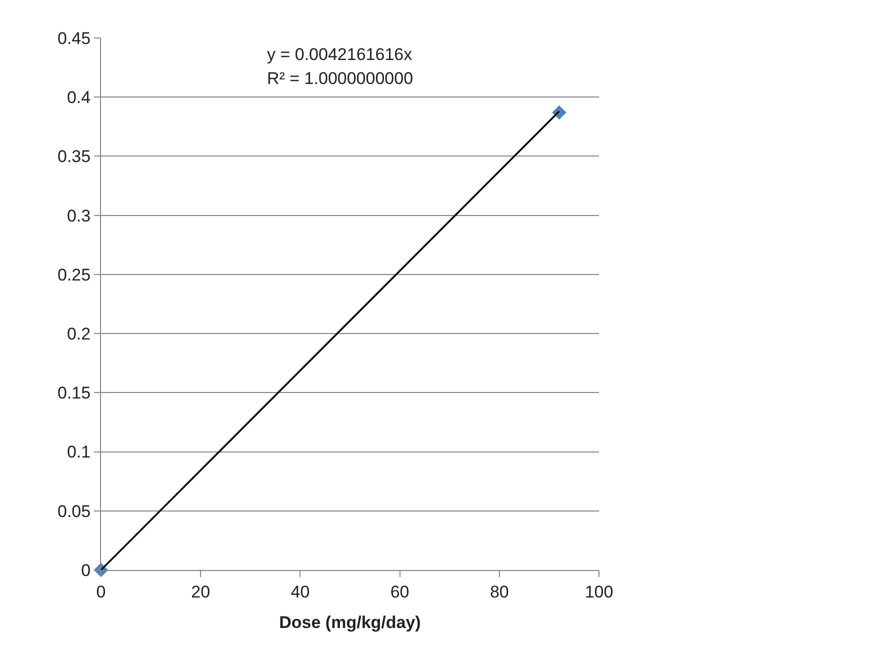 This screenshot has height=668, width=874. What do you see at coordinates (78, 98) in the screenshot?
I see `y-tick-label: 0.4` at bounding box center [78, 98].